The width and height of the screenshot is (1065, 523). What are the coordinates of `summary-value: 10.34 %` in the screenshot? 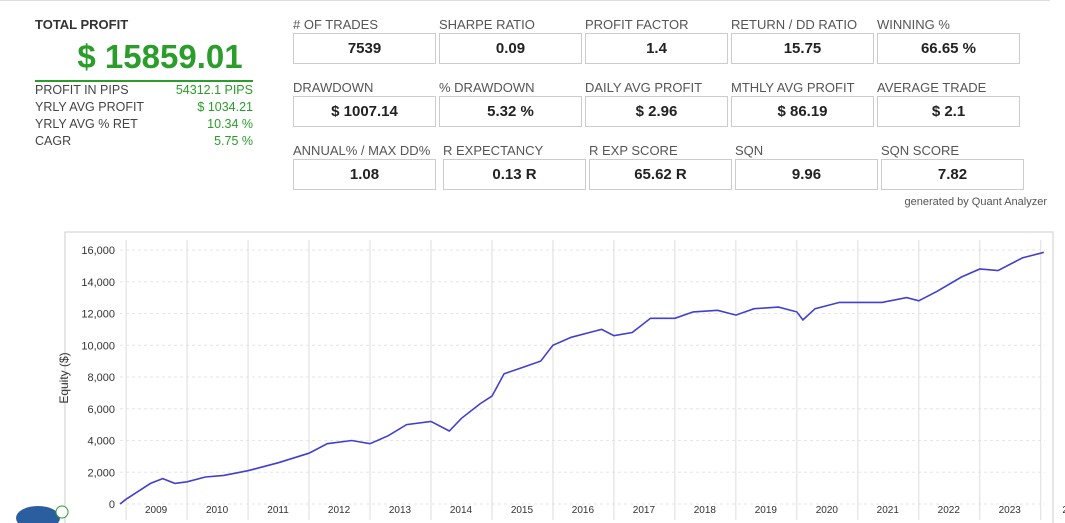 It's located at (230, 124).